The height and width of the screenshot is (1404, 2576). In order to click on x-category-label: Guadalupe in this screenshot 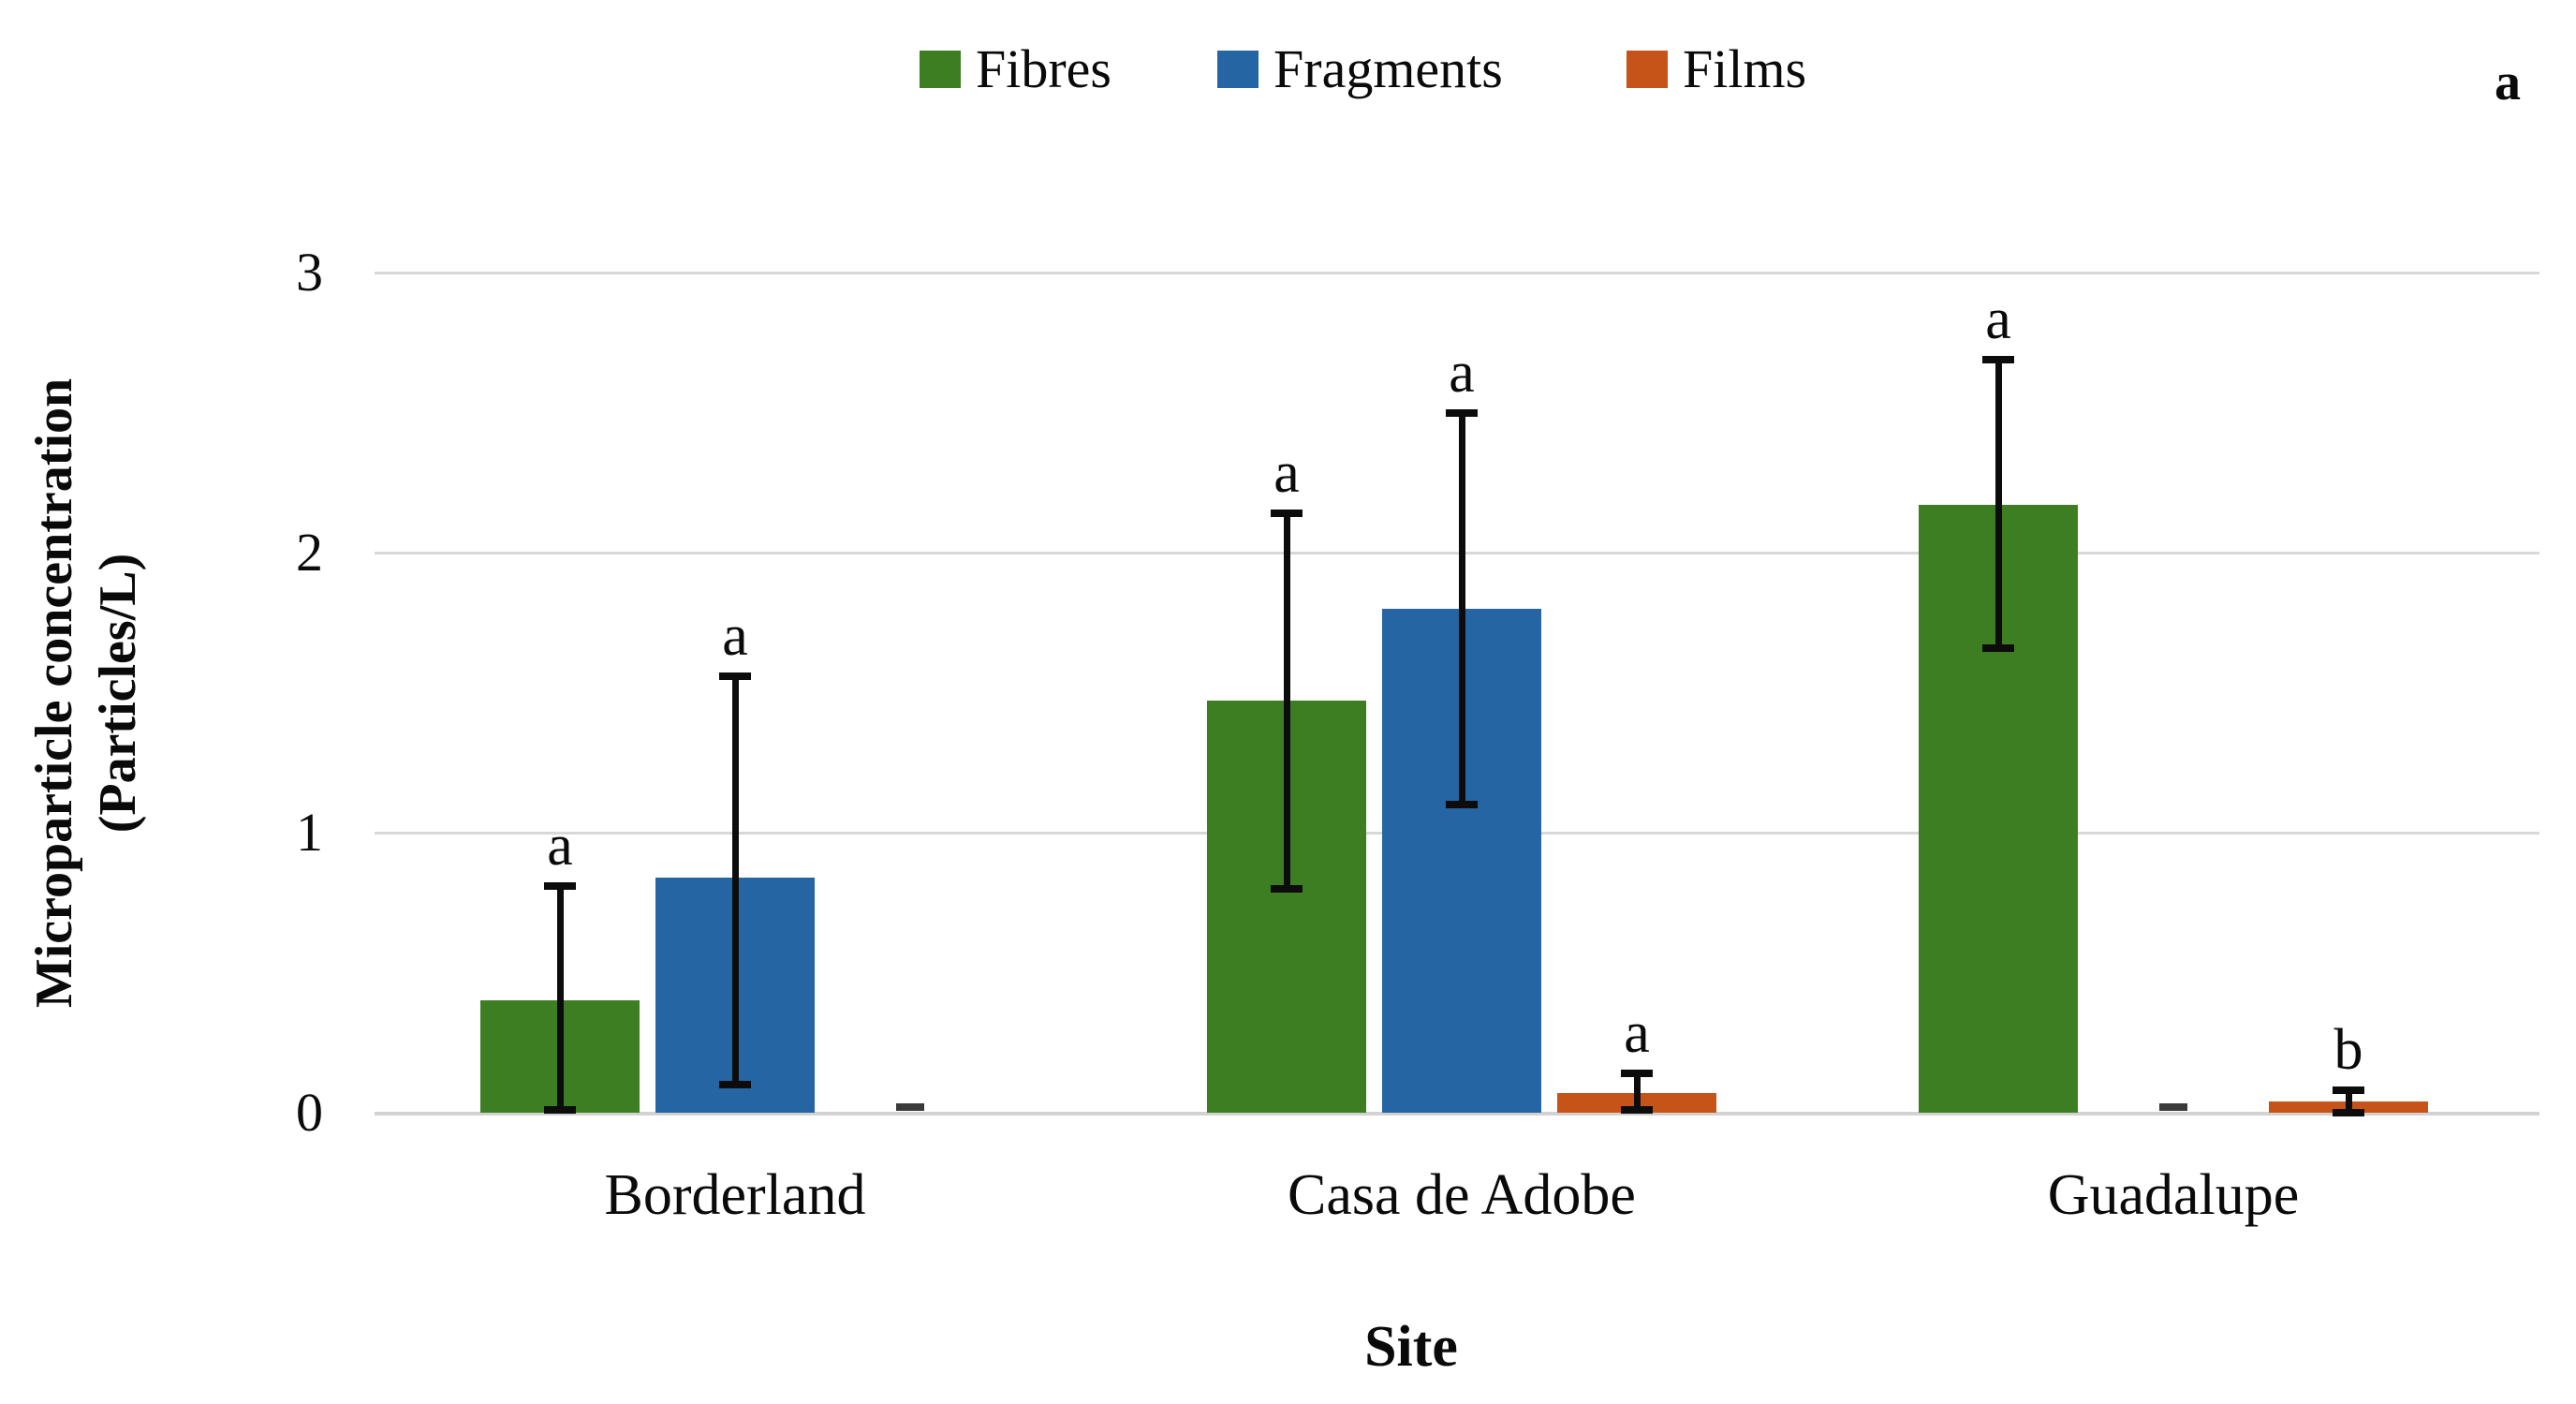, I will do `click(2173, 1195)`.